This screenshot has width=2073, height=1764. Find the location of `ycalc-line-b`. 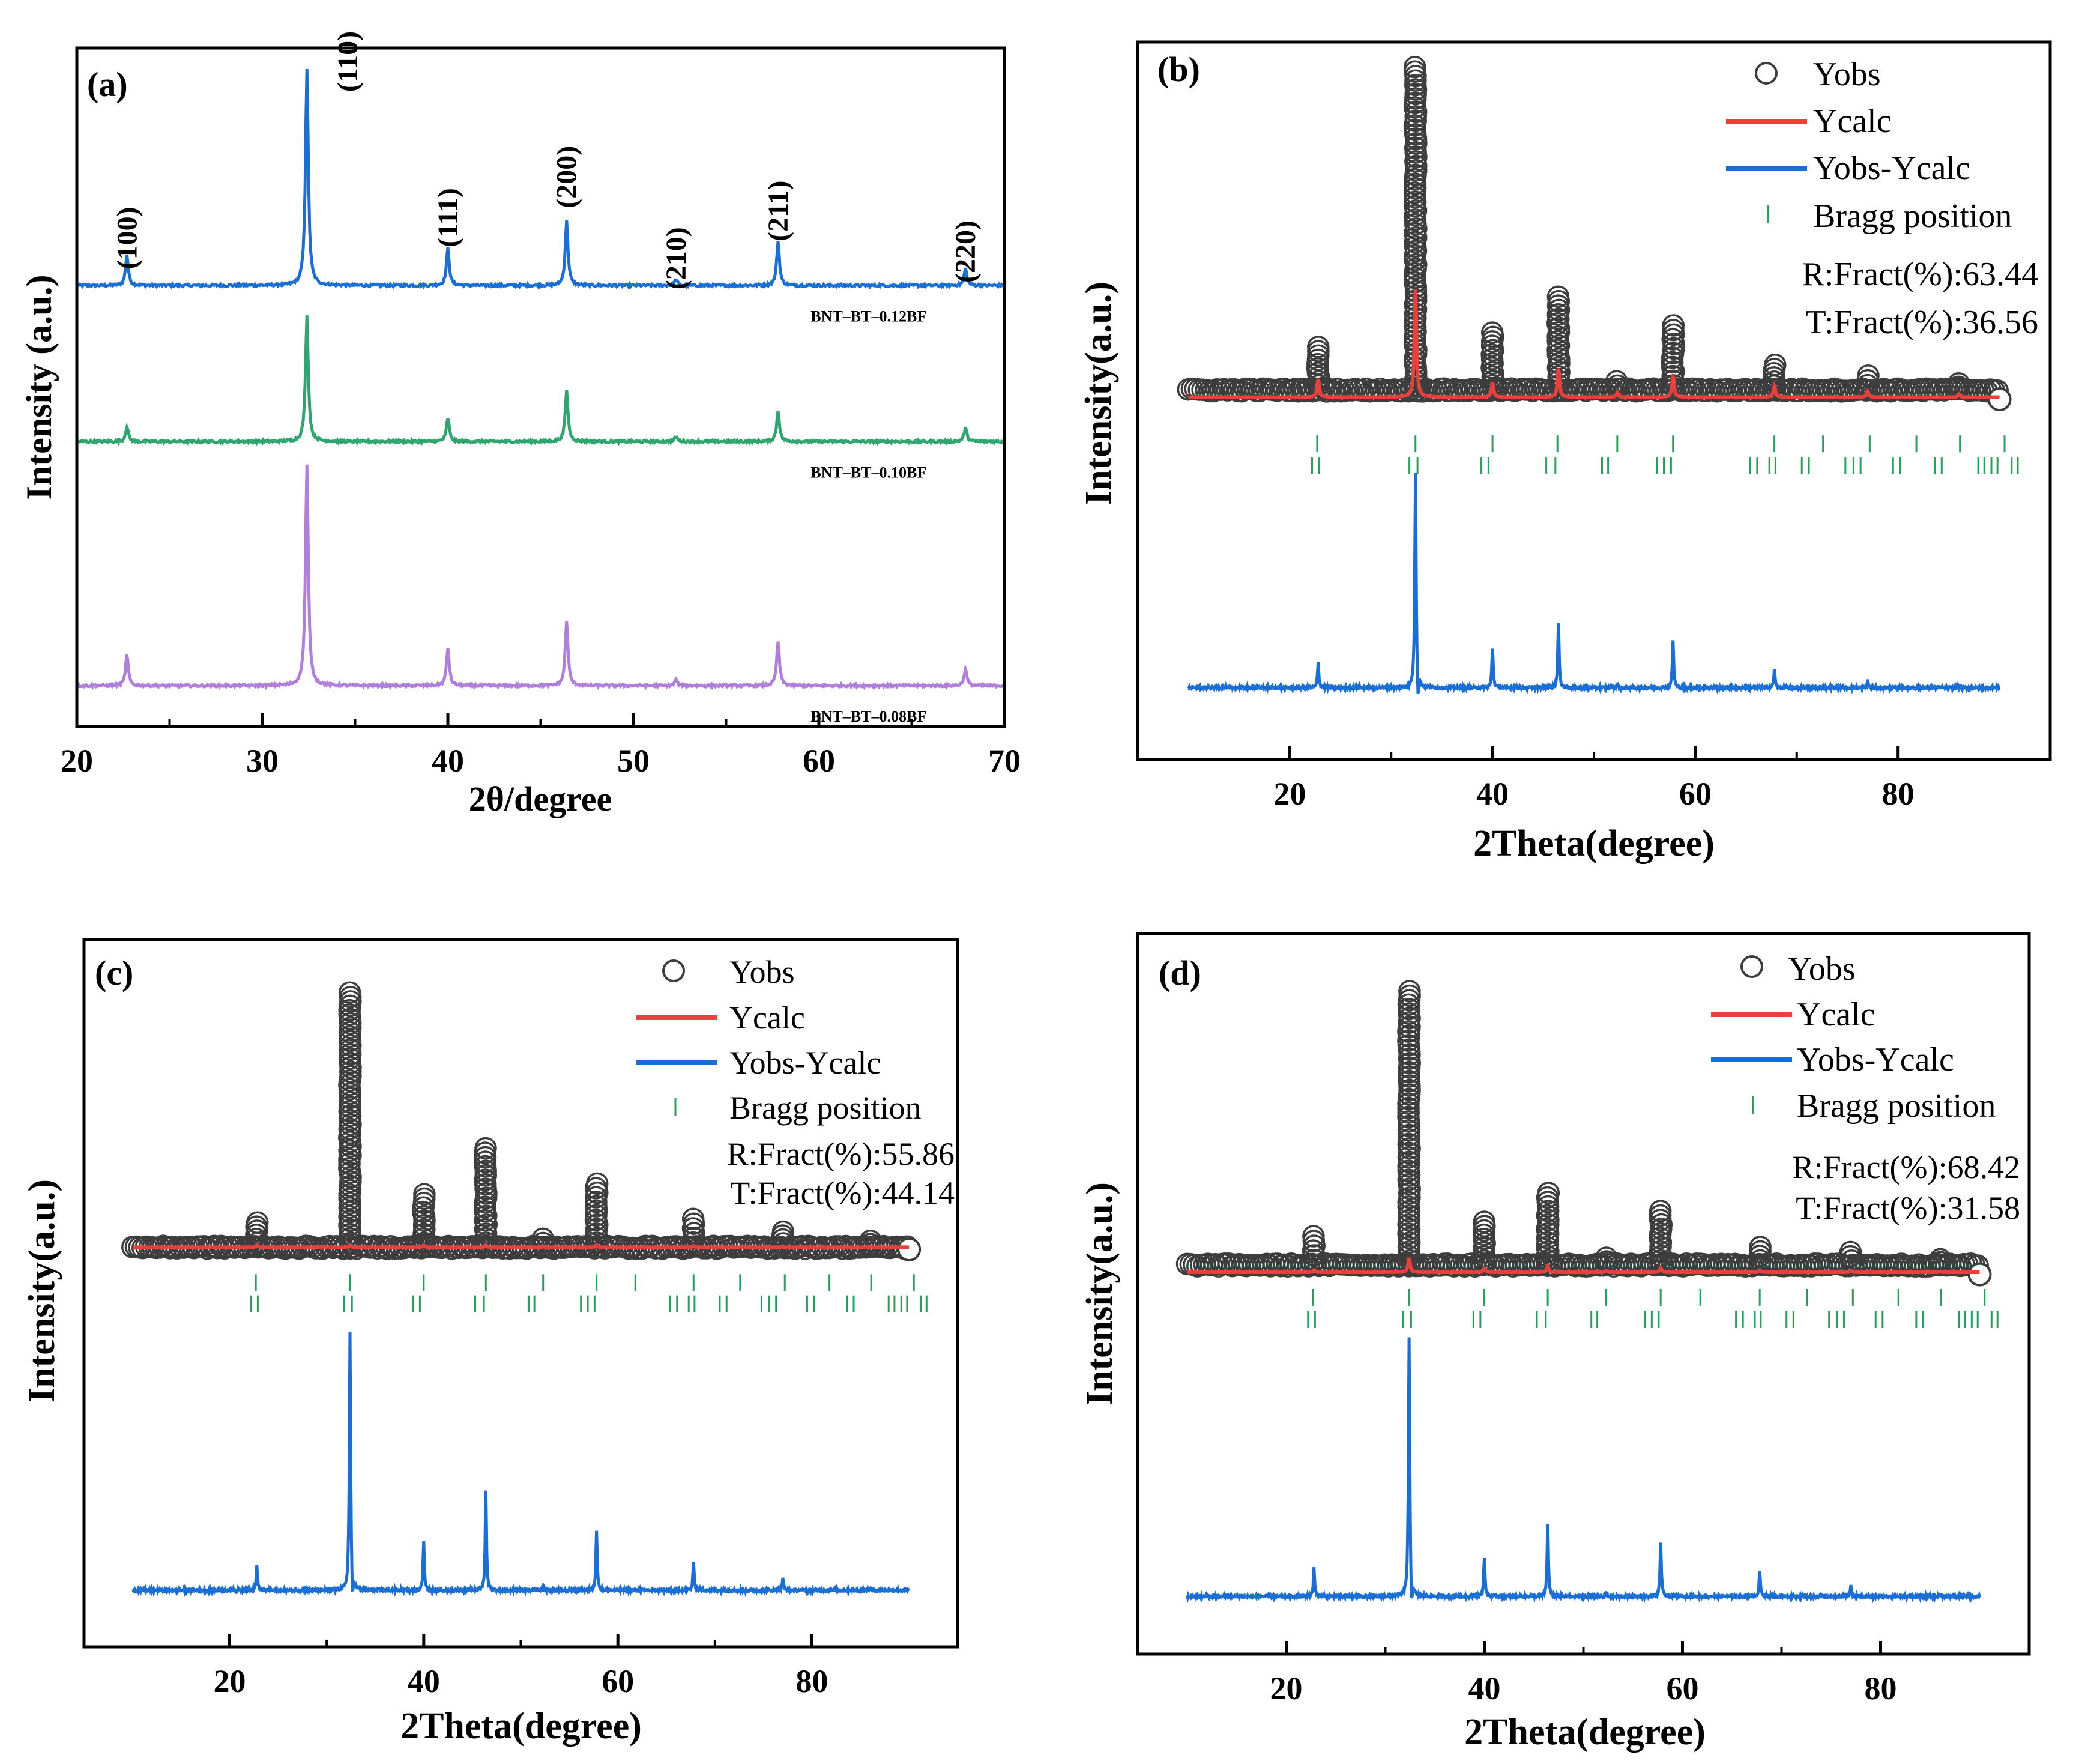

ycalc-line-b is located at coordinates (1594, 344).